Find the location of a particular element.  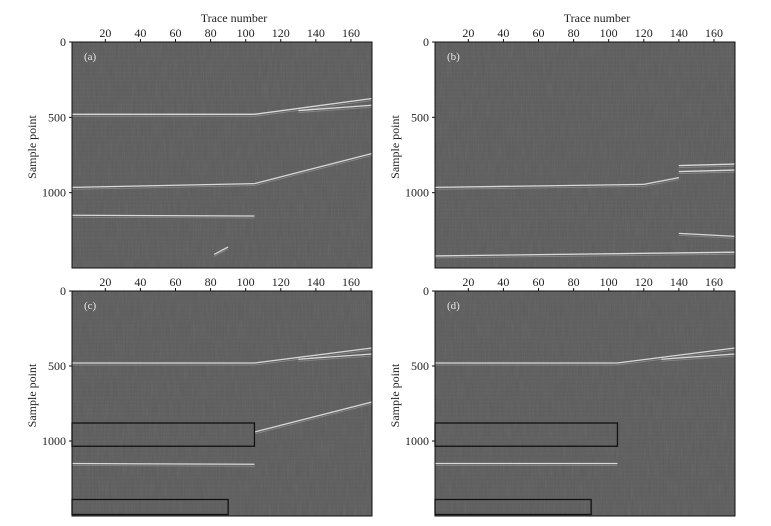

panel-label: (b) is located at coordinates (453, 57).